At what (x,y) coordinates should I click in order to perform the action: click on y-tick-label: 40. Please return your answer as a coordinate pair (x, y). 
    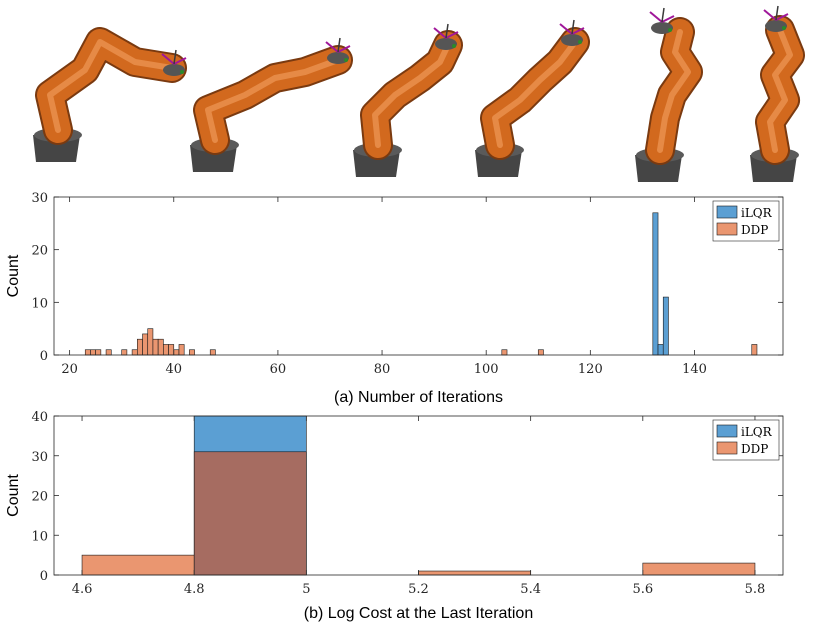
    Looking at the image, I should click on (39, 417).